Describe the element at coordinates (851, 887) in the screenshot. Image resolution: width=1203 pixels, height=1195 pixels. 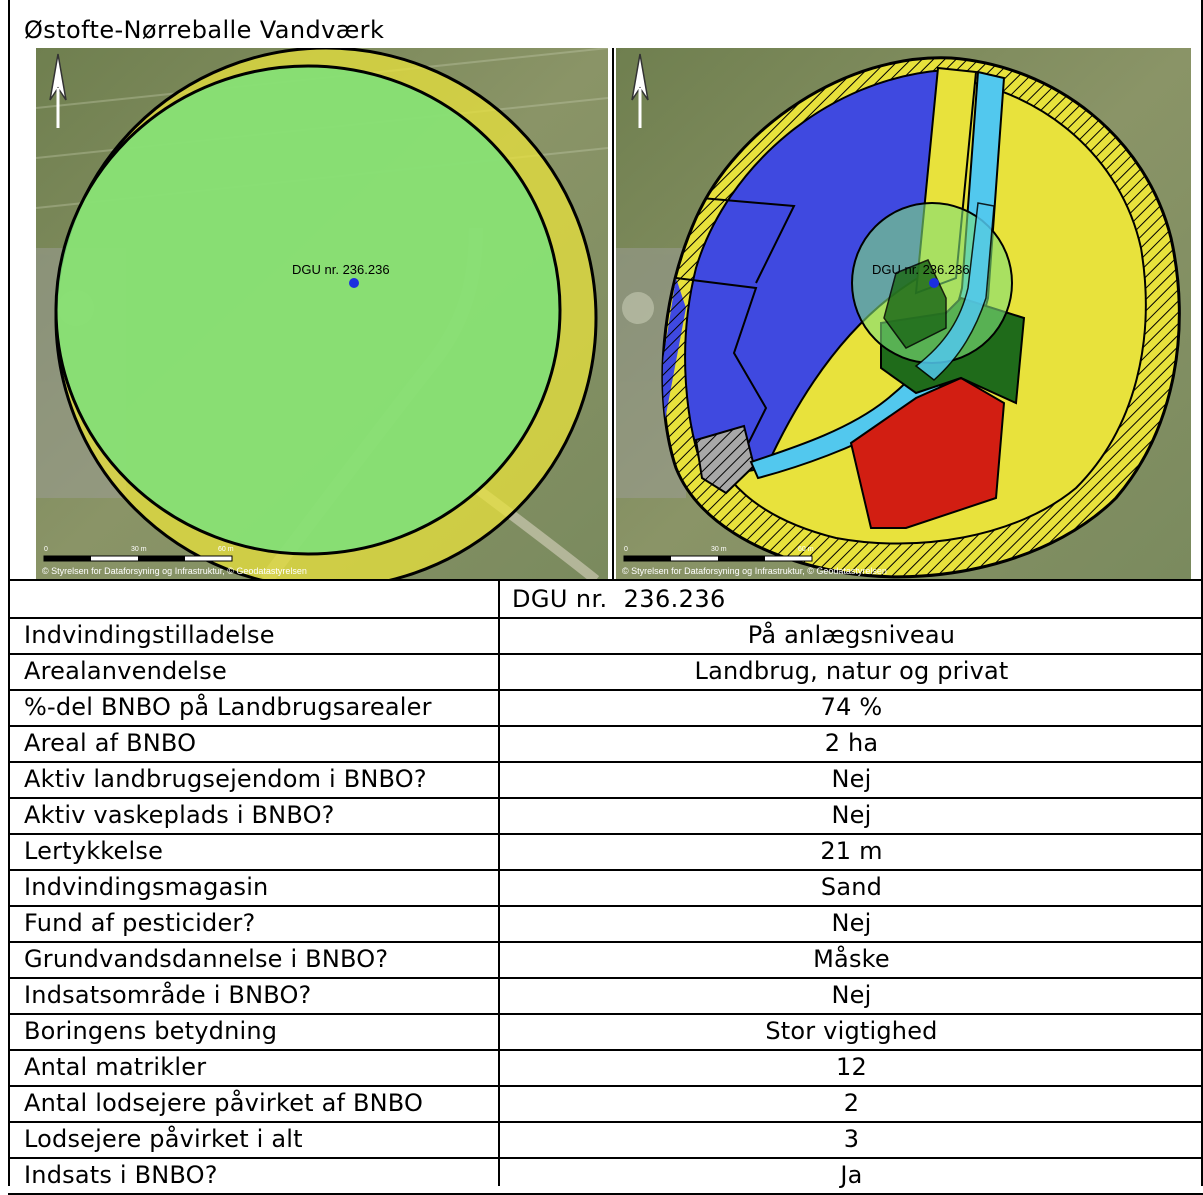
I see `row-value: Sand` at that location.